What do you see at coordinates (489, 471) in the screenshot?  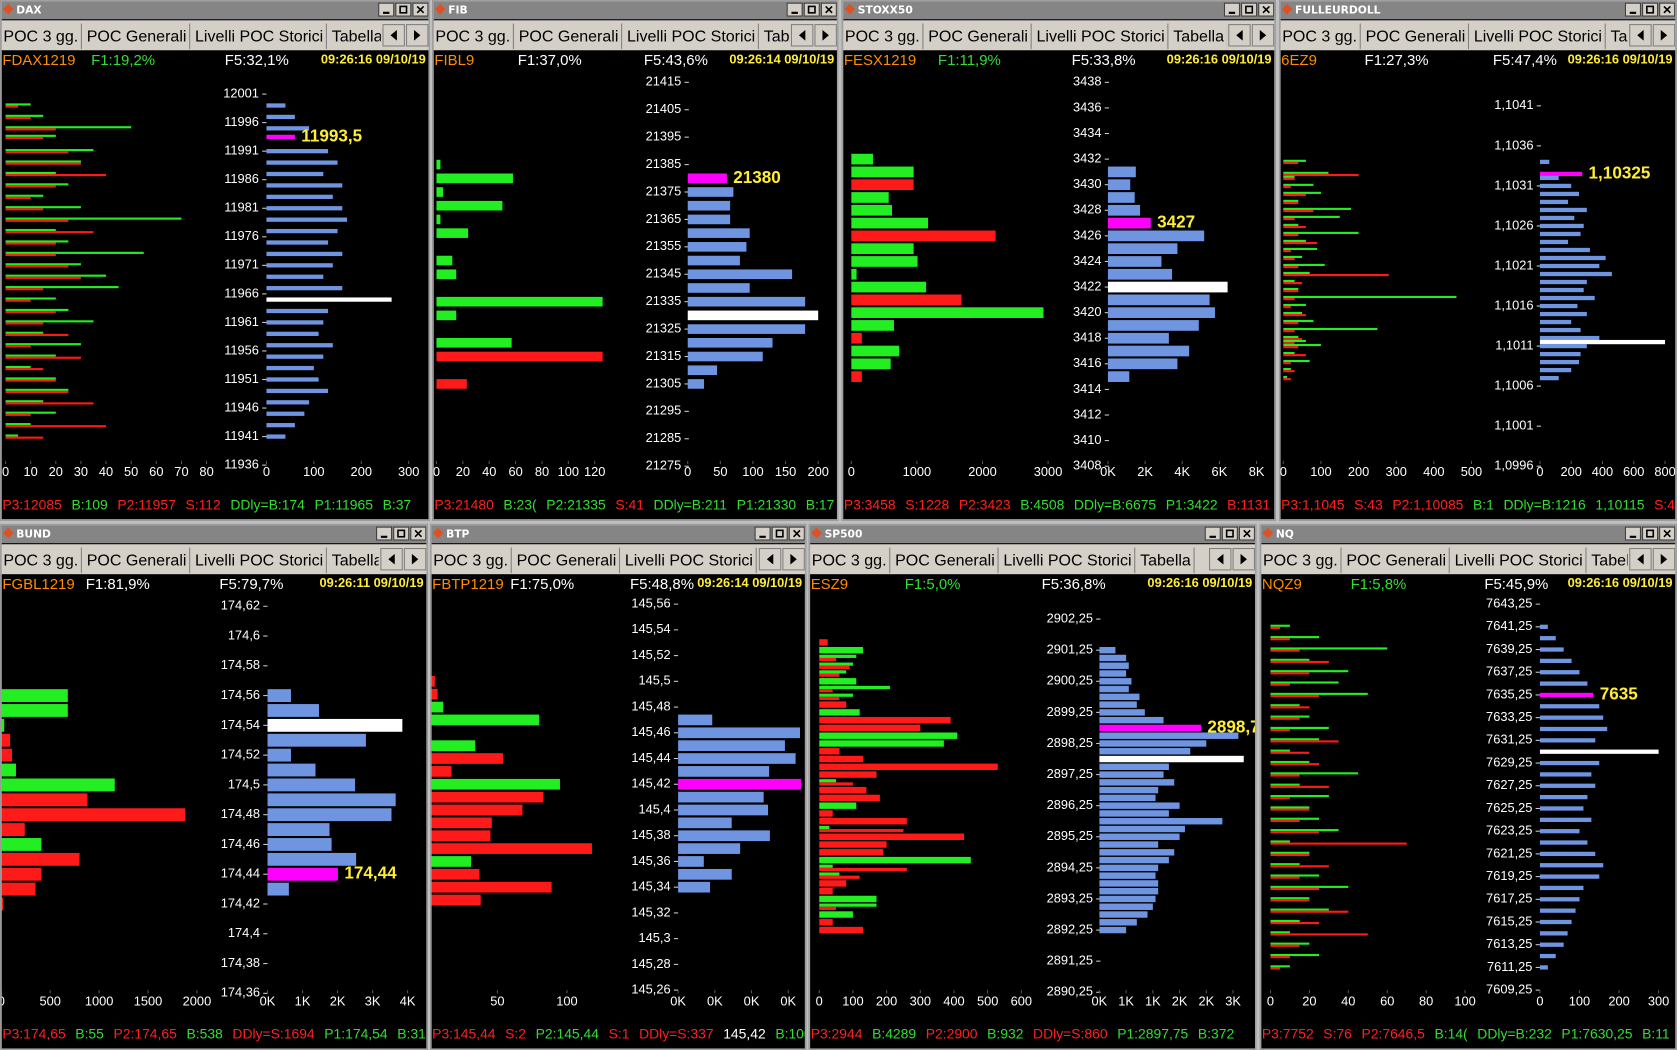 I see `x-tick-label: 40` at bounding box center [489, 471].